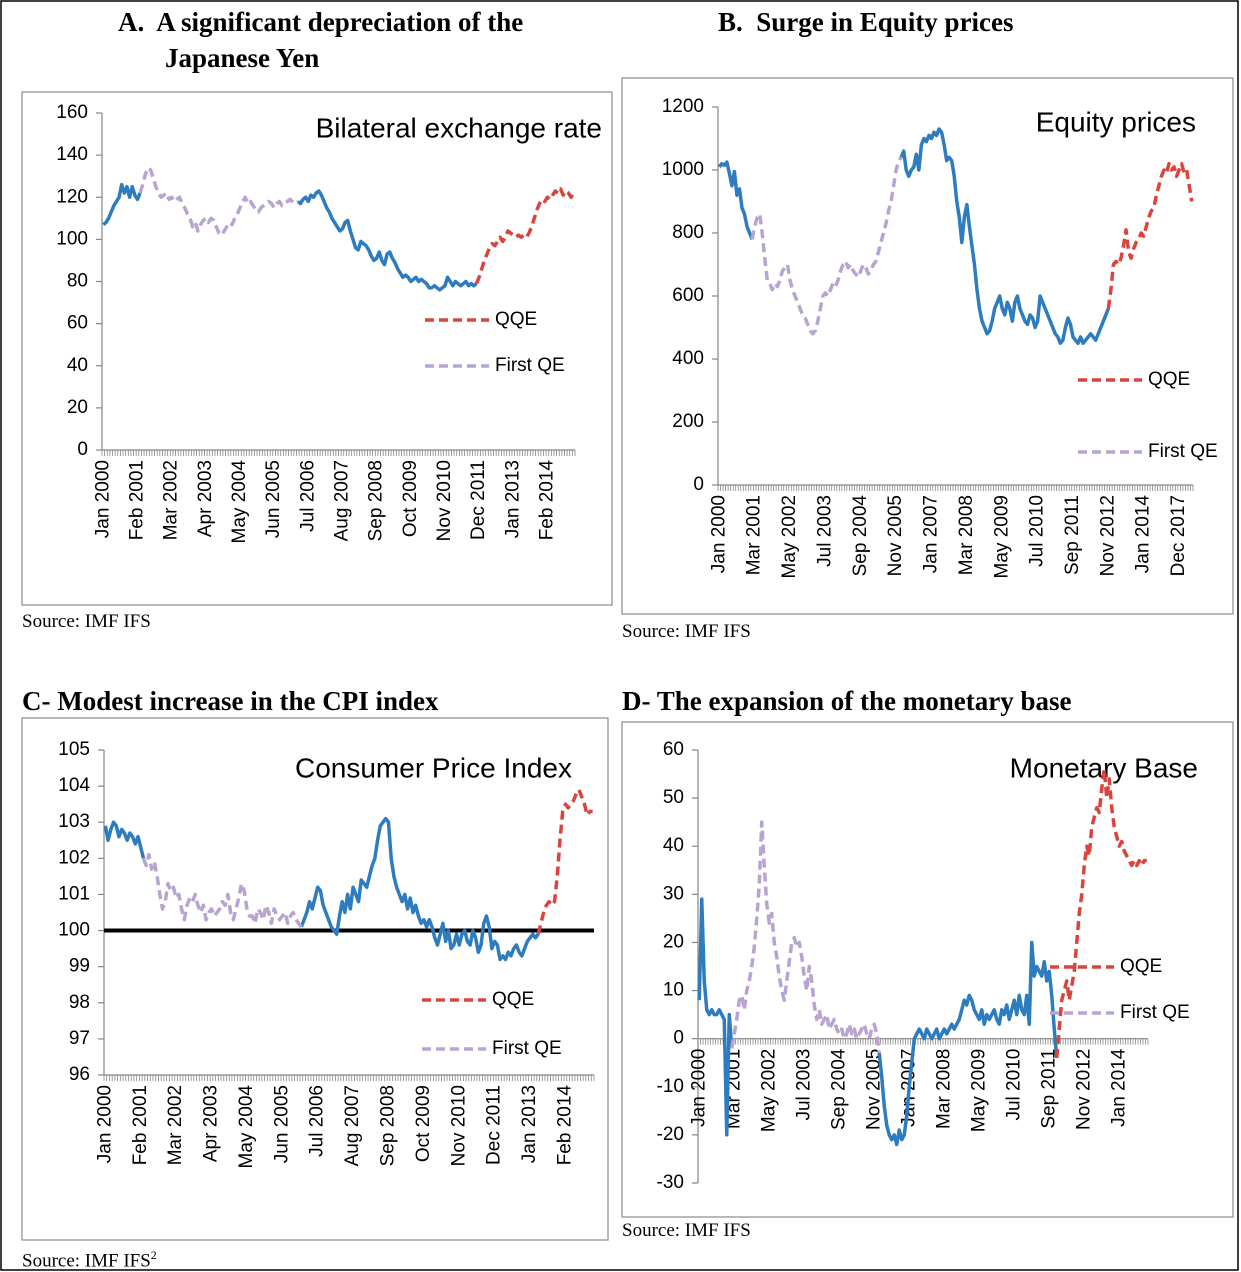  What do you see at coordinates (1143, 534) in the screenshot?
I see `x-tick-label: Jan 2014` at bounding box center [1143, 534].